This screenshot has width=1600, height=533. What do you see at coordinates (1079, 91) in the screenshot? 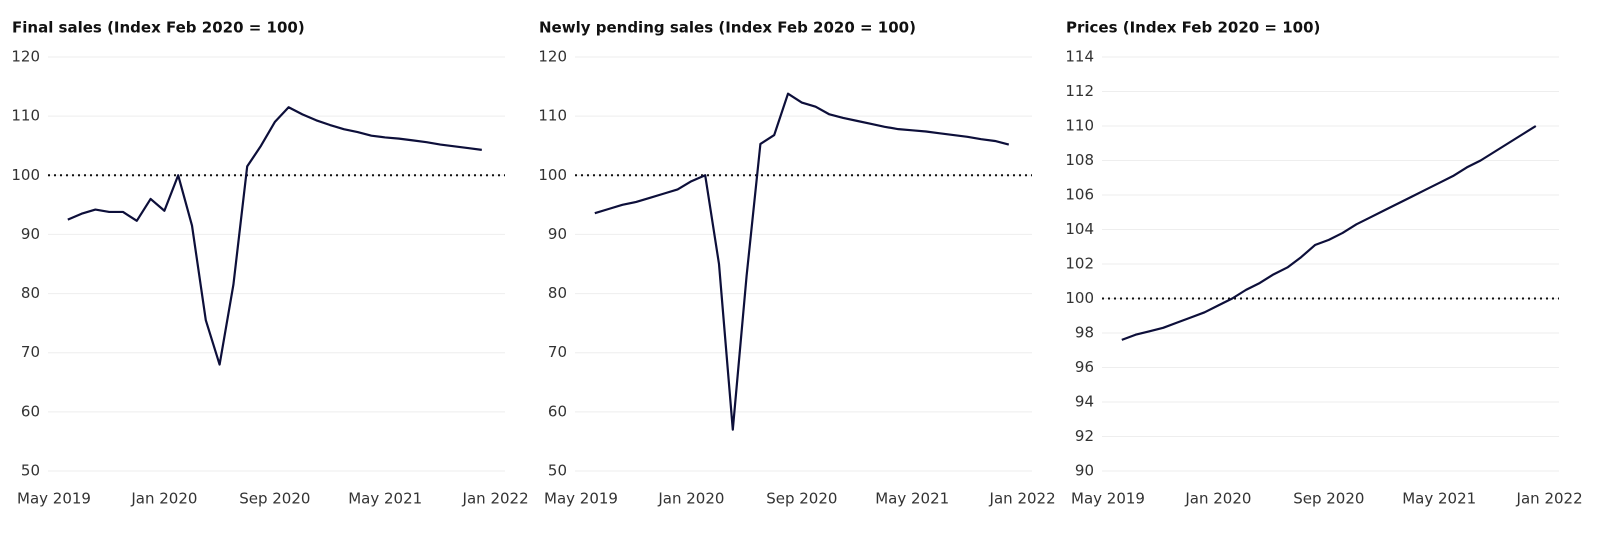
I see `y-tick-label: 112` at bounding box center [1079, 91].